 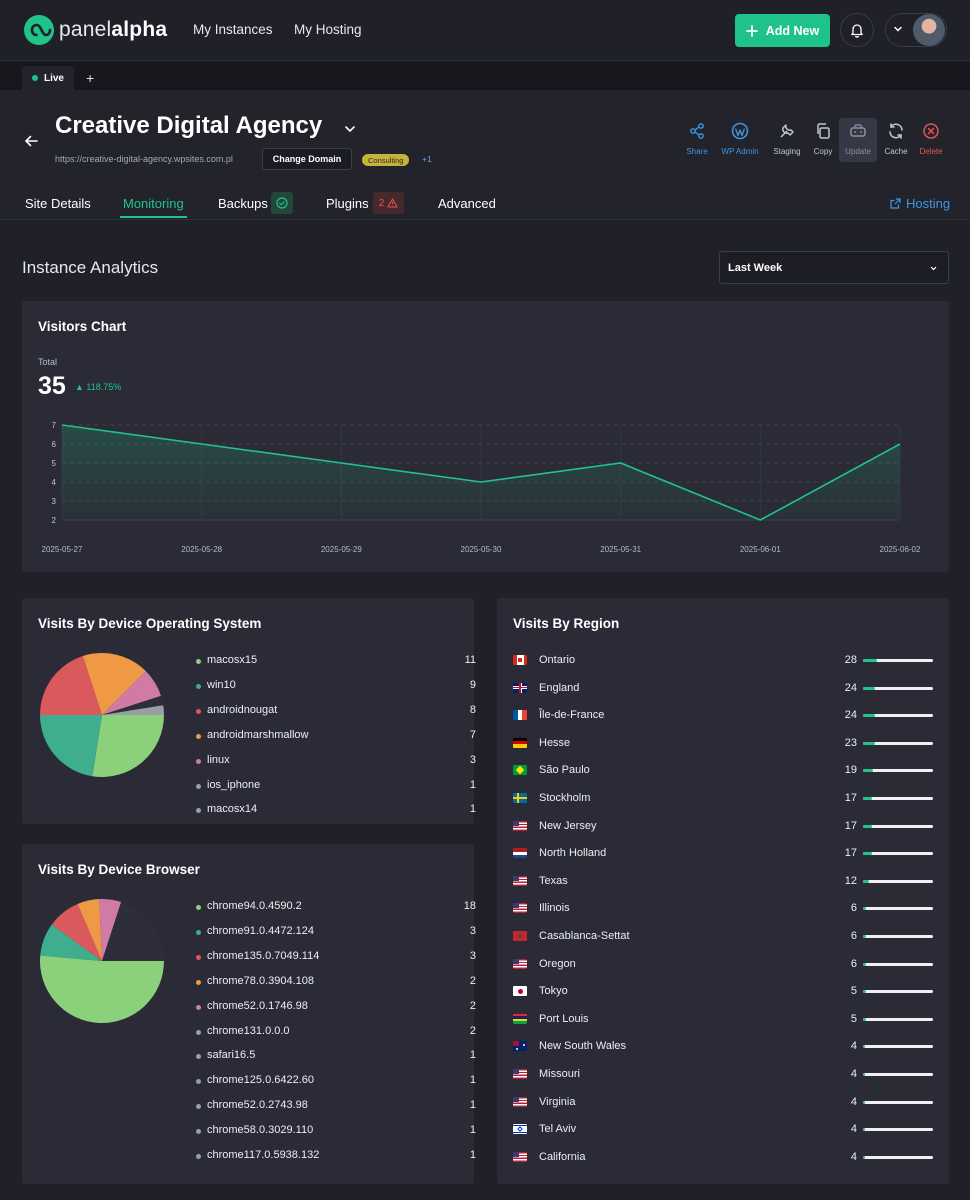 I want to click on flag-de-icon, so click(x=520, y=742).